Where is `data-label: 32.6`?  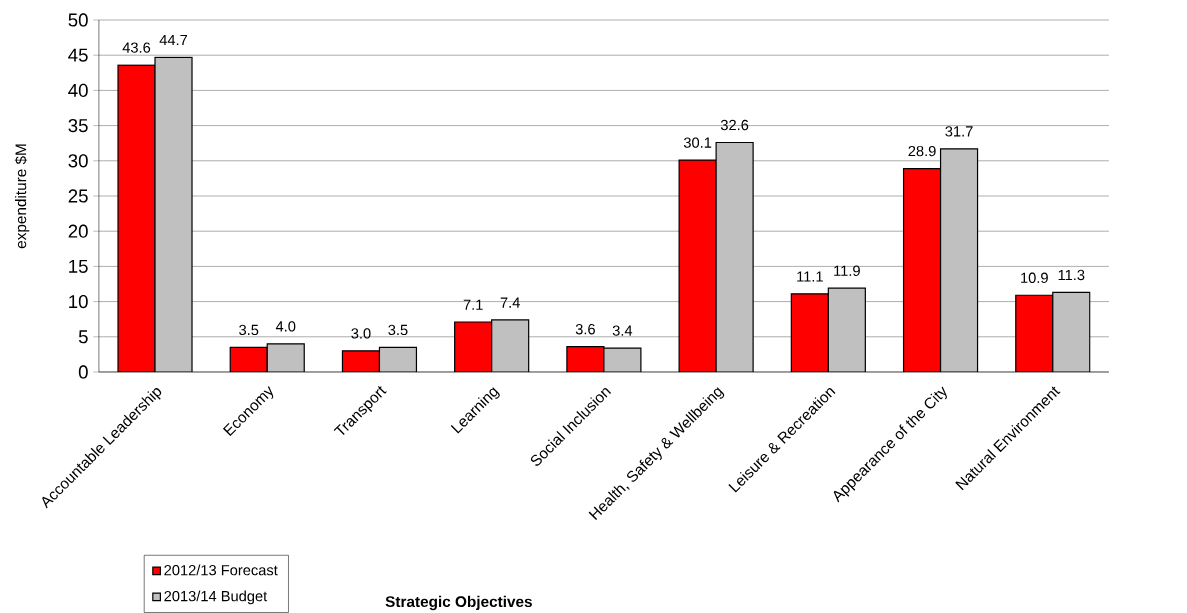
data-label: 32.6 is located at coordinates (734, 125).